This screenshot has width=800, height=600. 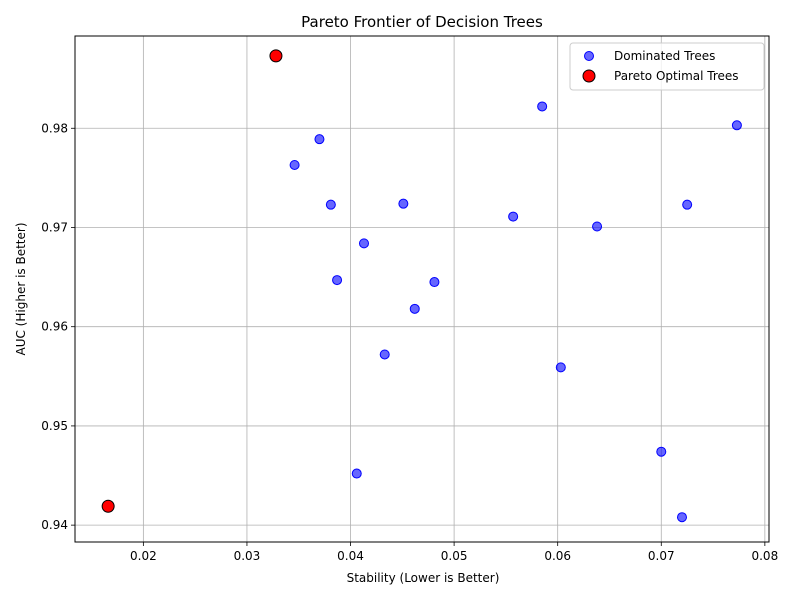 What do you see at coordinates (557, 556) in the screenshot?
I see `x-tick-label: 0.06` at bounding box center [557, 556].